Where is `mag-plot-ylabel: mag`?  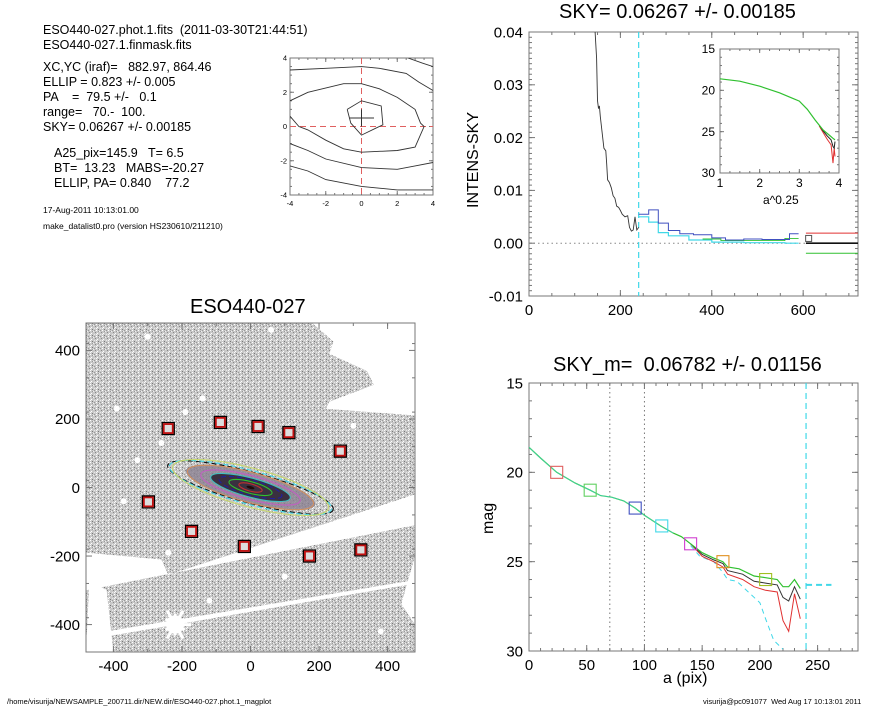 mag-plot-ylabel: mag is located at coordinates (488, 518).